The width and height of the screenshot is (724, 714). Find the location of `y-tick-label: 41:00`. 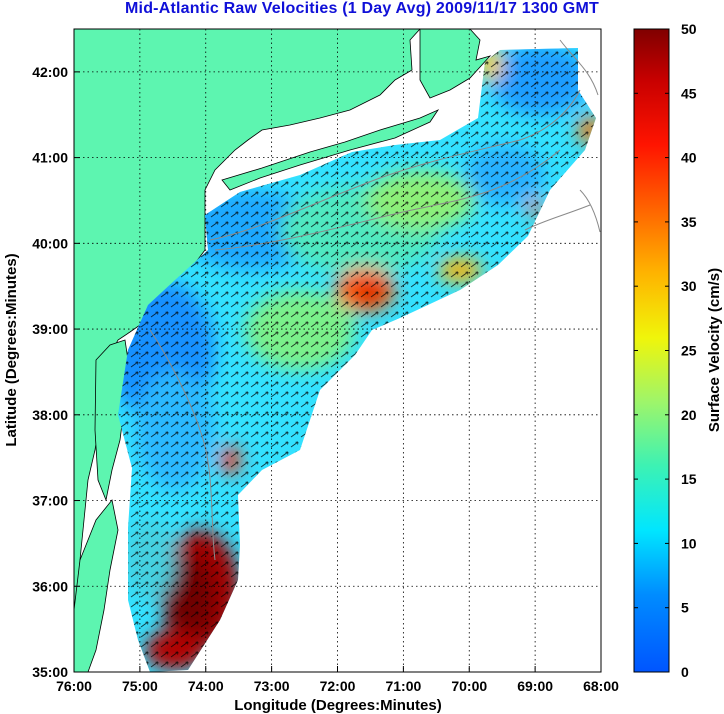

y-tick-label: 41:00 is located at coordinates (50, 158).